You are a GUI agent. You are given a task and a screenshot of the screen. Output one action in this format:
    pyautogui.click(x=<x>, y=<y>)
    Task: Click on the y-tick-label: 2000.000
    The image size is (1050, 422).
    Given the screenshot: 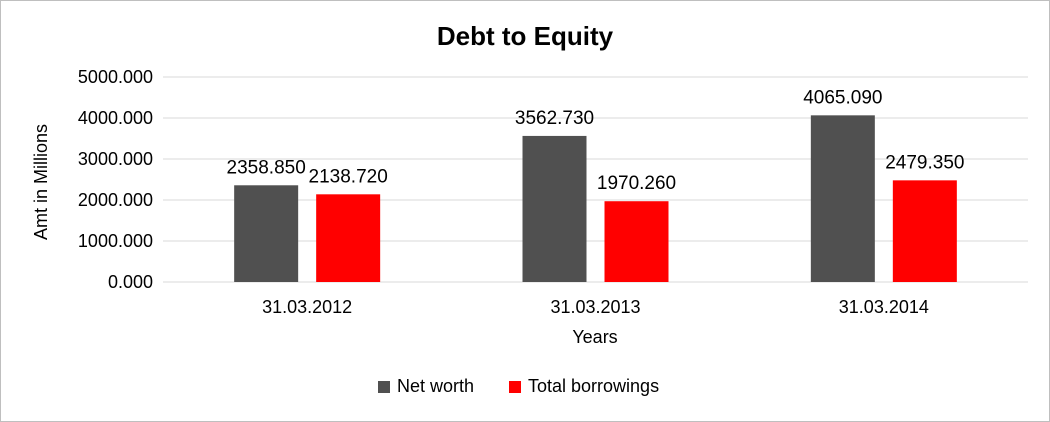 What is the action you would take?
    pyautogui.click(x=115, y=200)
    